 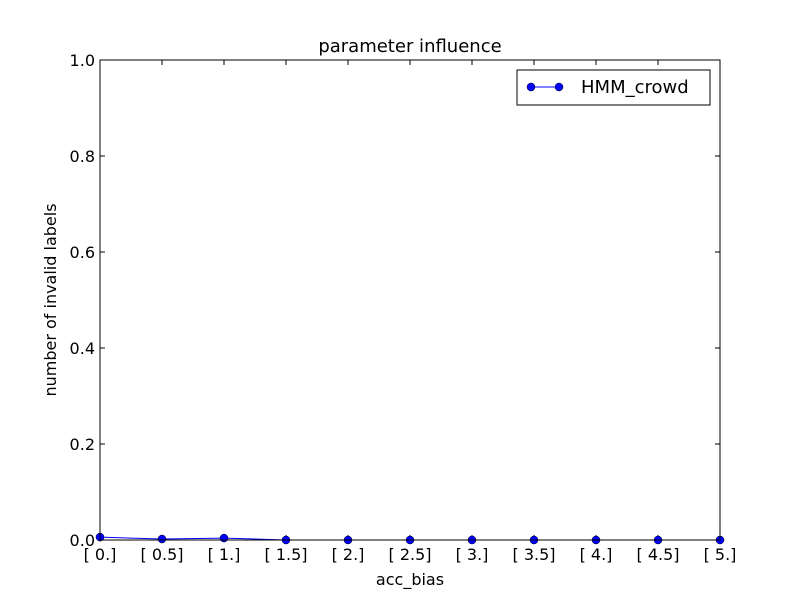 What do you see at coordinates (596, 554) in the screenshot?
I see `x-tick-label: [ 4.]` at bounding box center [596, 554].